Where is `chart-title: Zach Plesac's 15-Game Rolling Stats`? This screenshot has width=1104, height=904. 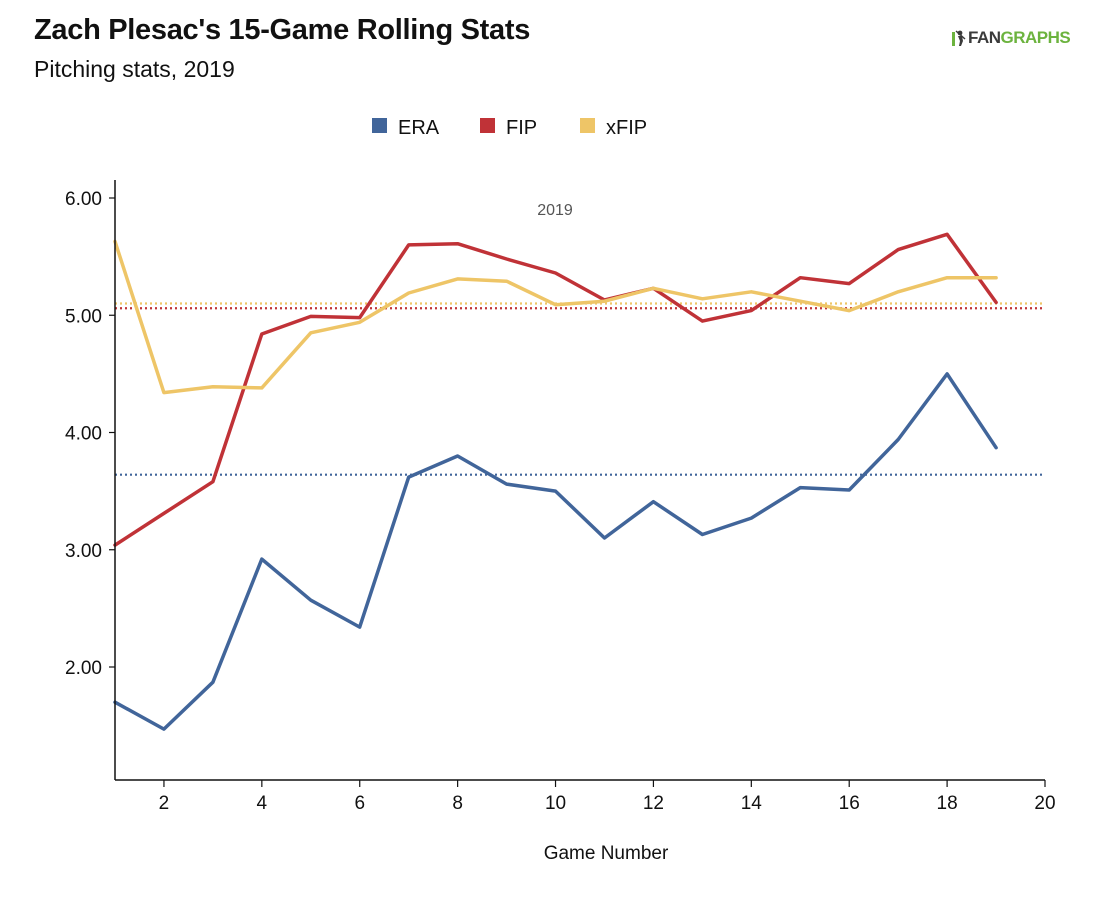 chart-title: Zach Plesac's 15-Game Rolling Stats is located at coordinates (282, 30).